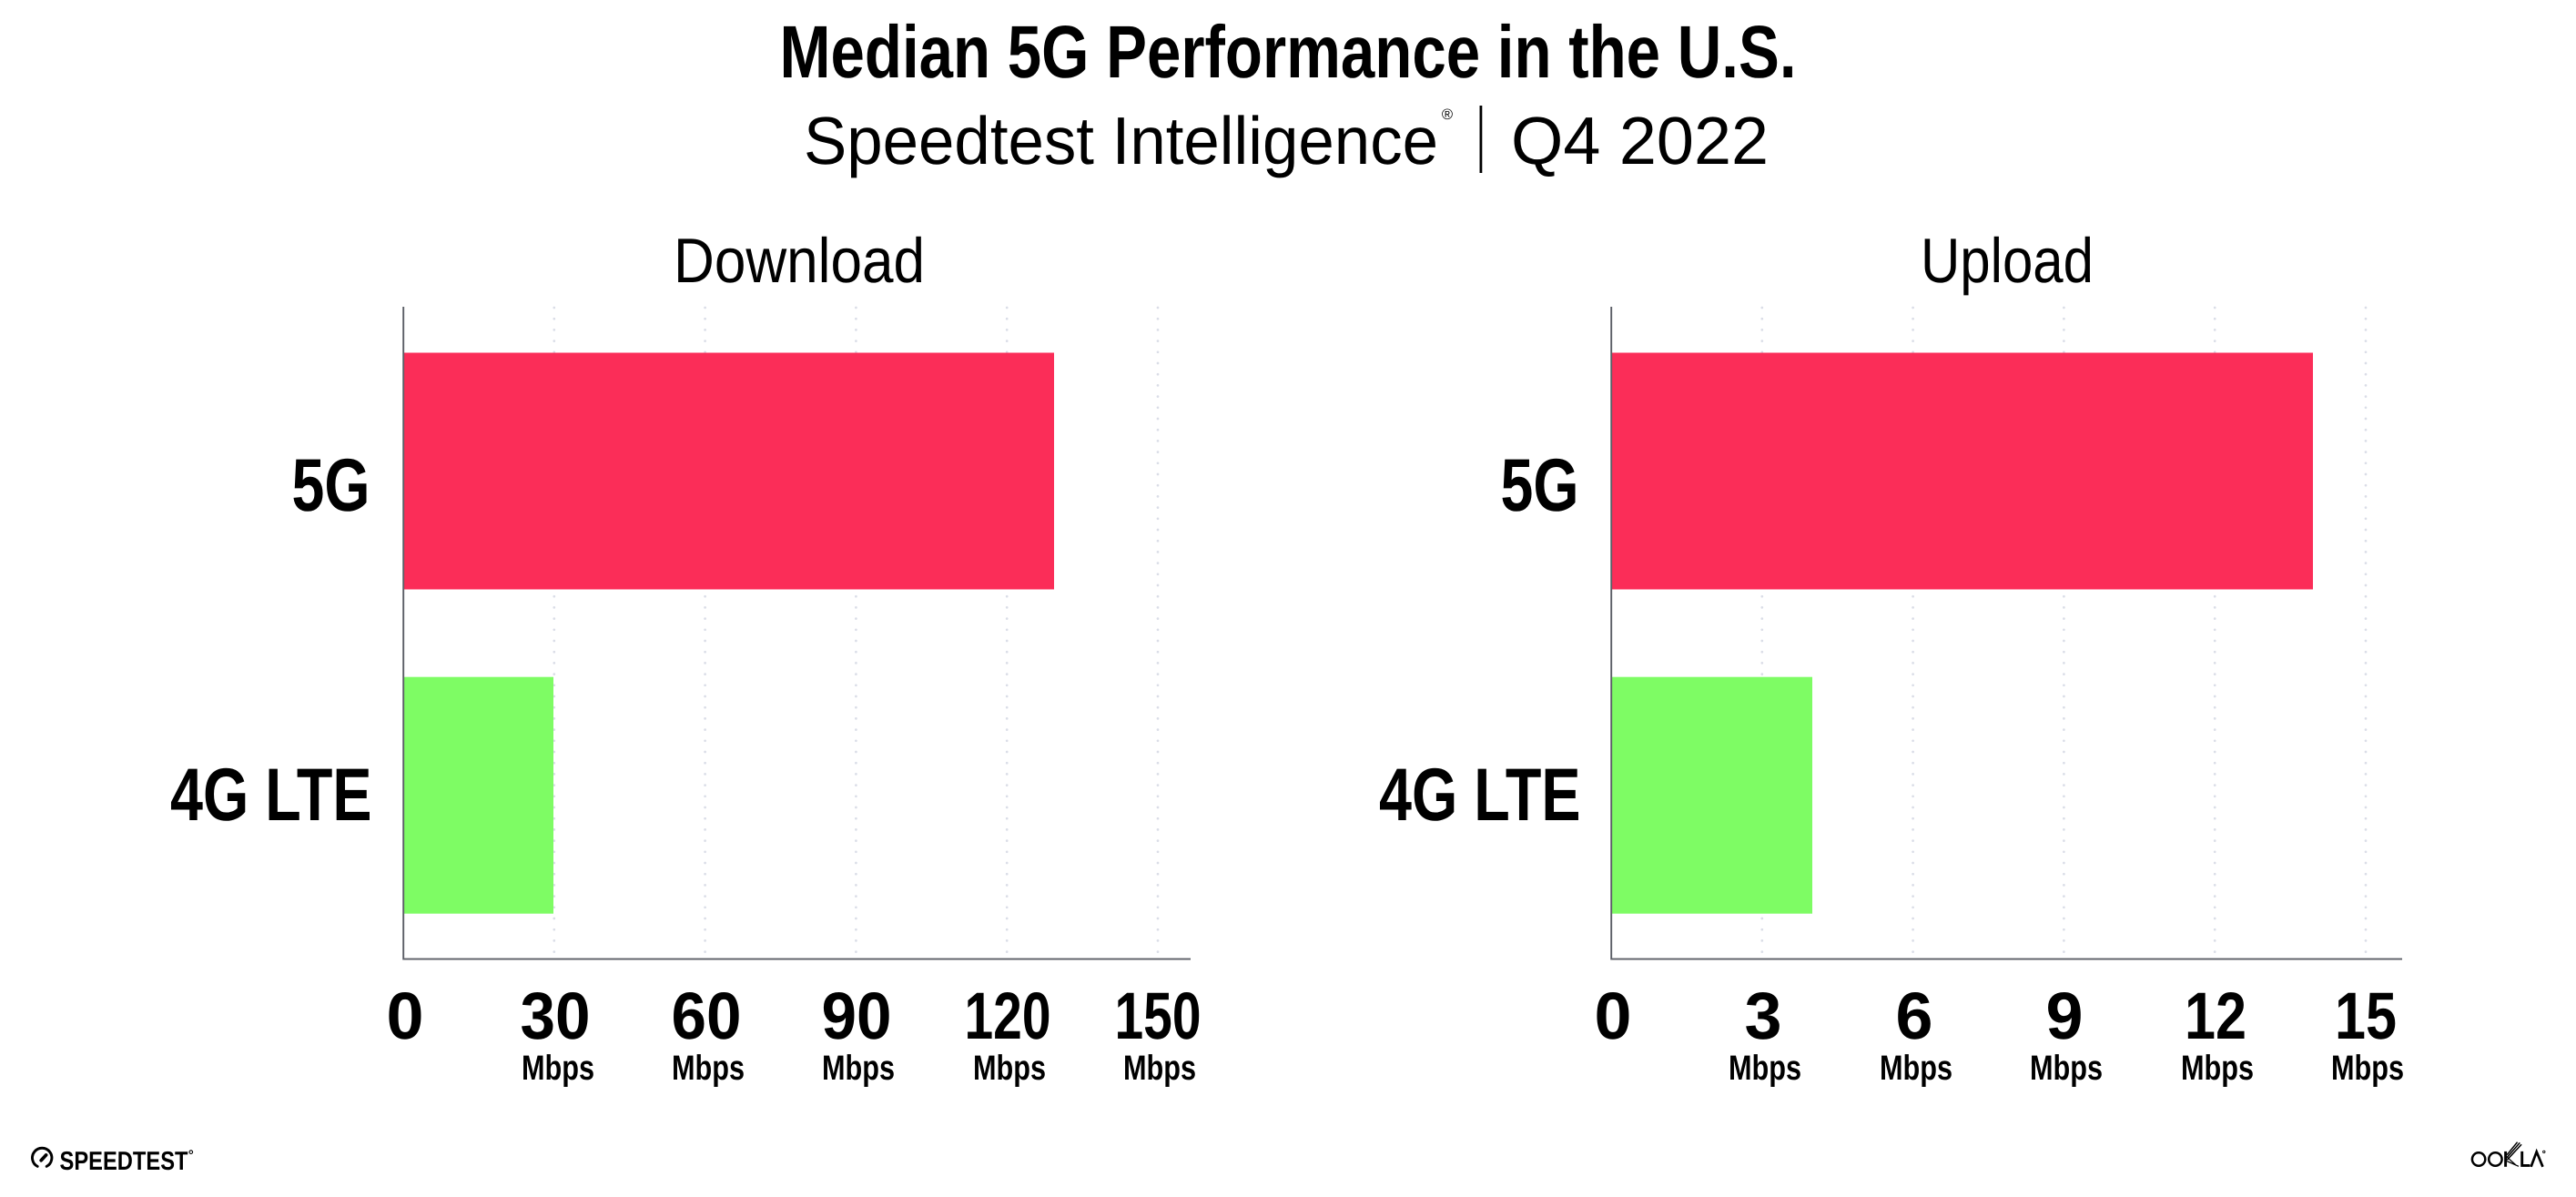  I want to click on svg-text: Speedtest Intelligence, so click(1121, 140).